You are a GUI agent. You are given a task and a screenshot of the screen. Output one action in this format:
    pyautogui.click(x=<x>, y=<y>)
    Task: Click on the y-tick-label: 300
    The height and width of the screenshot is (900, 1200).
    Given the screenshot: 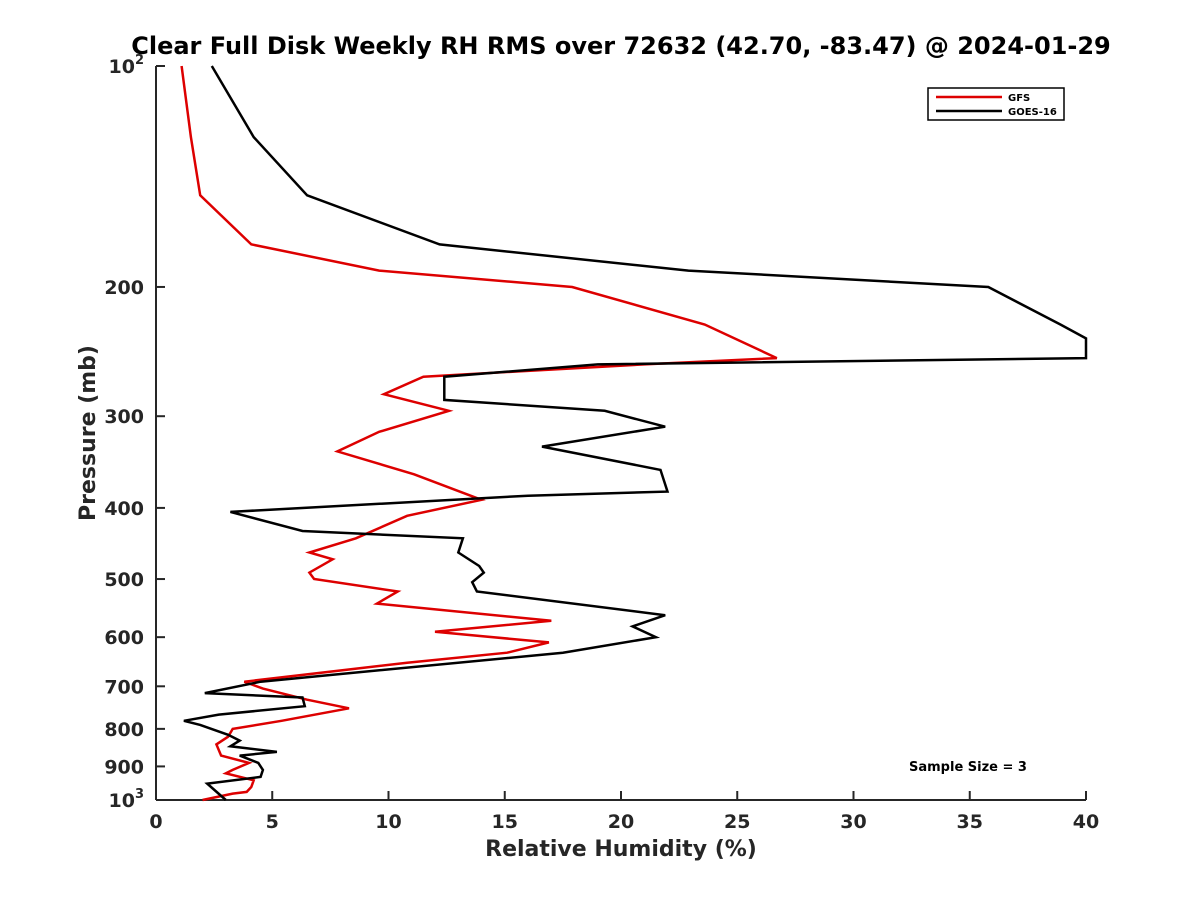 What is the action you would take?
    pyautogui.click(x=124, y=417)
    